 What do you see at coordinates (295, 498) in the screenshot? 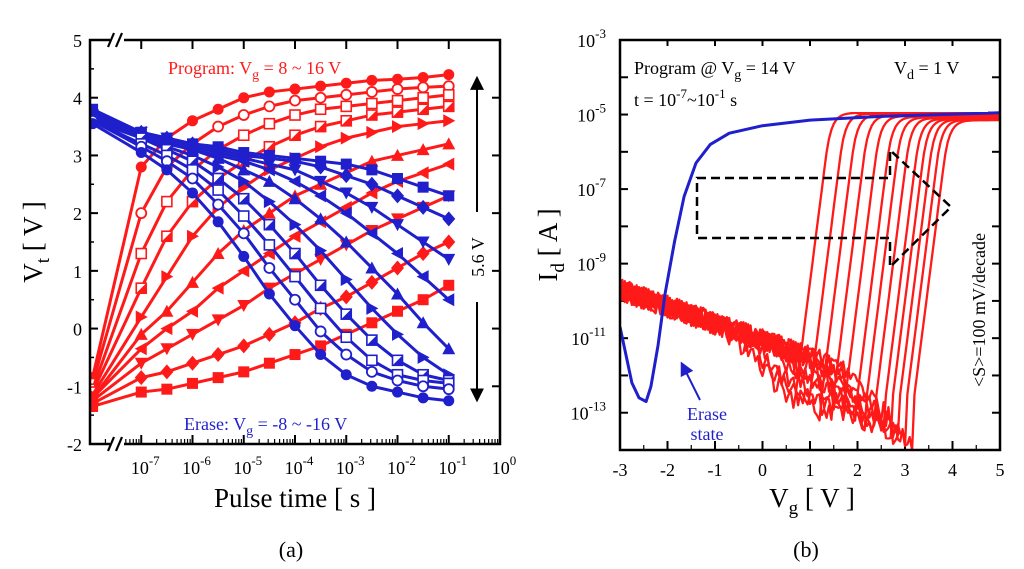
I see `panel-a-xlabel: Pulse time [ s ]` at bounding box center [295, 498].